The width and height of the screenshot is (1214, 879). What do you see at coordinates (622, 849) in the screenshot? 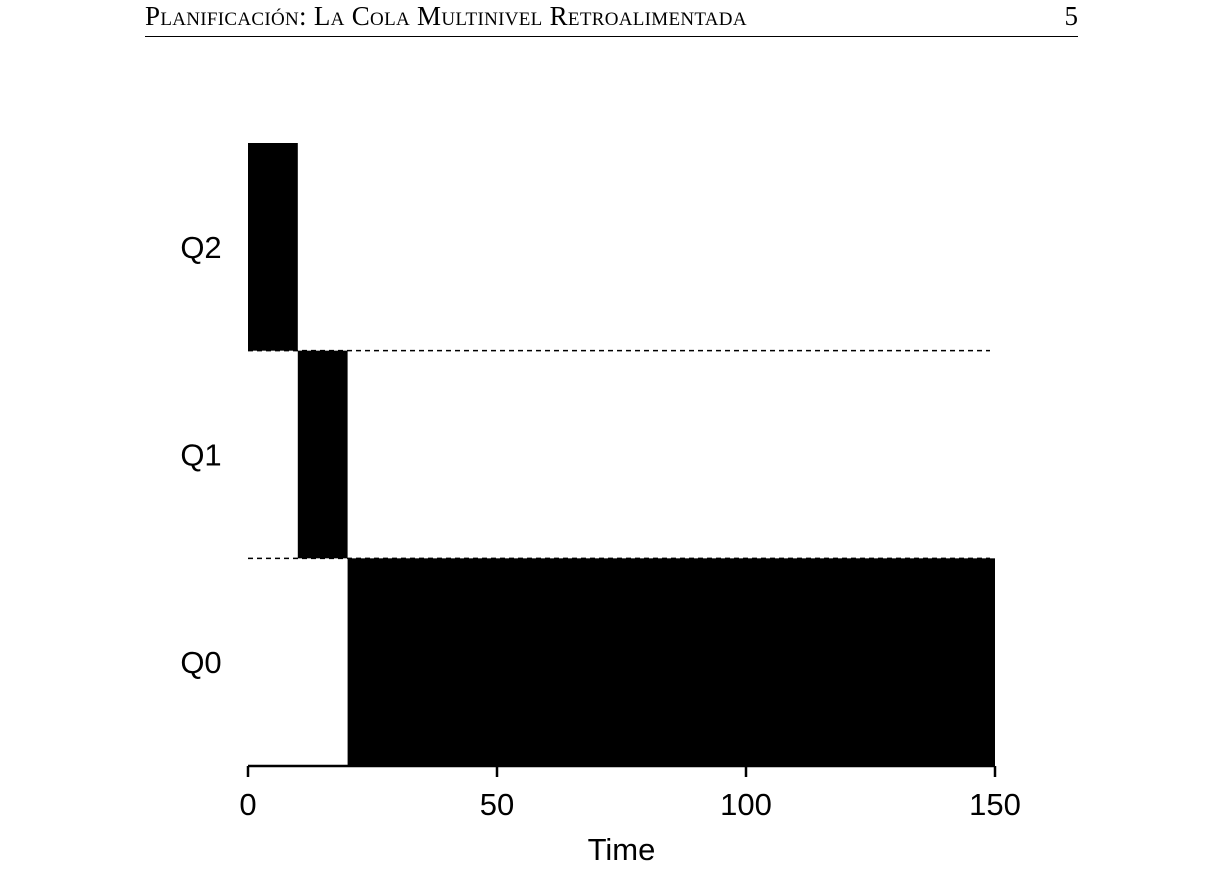
I see `x-axis-title: Time` at bounding box center [622, 849].